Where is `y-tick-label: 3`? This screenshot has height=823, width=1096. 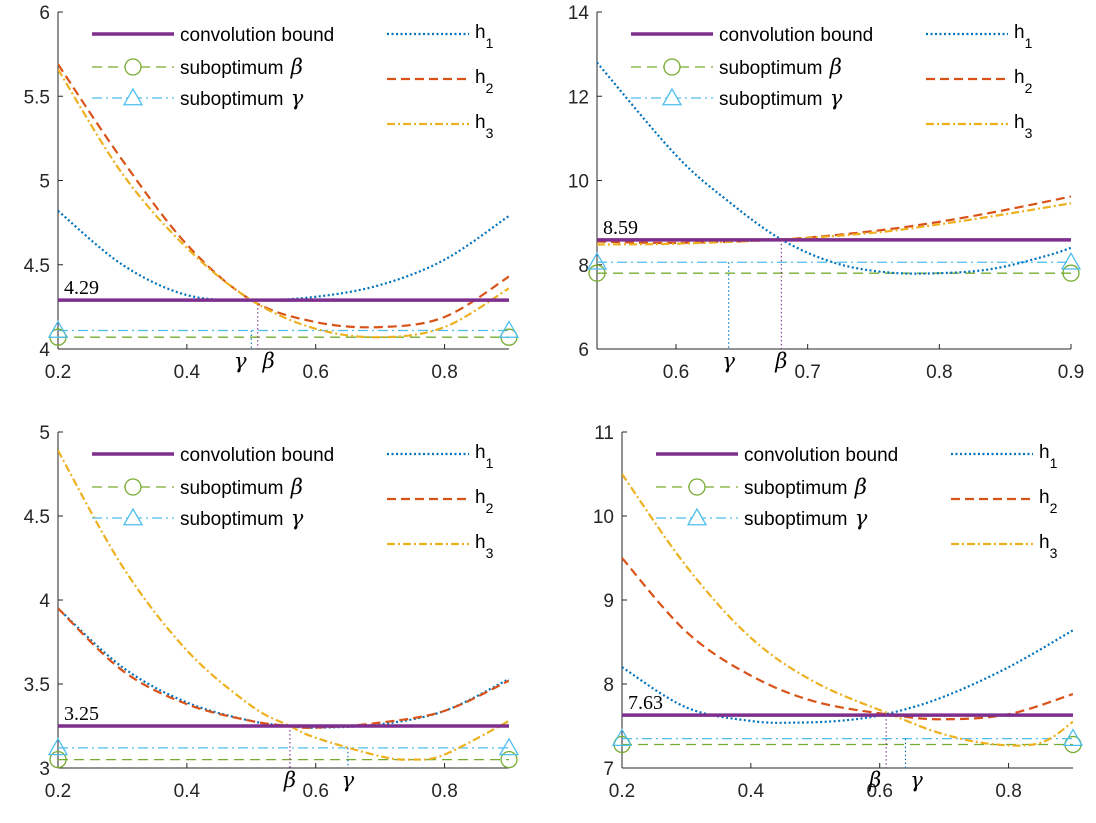 y-tick-label: 3 is located at coordinates (44, 769).